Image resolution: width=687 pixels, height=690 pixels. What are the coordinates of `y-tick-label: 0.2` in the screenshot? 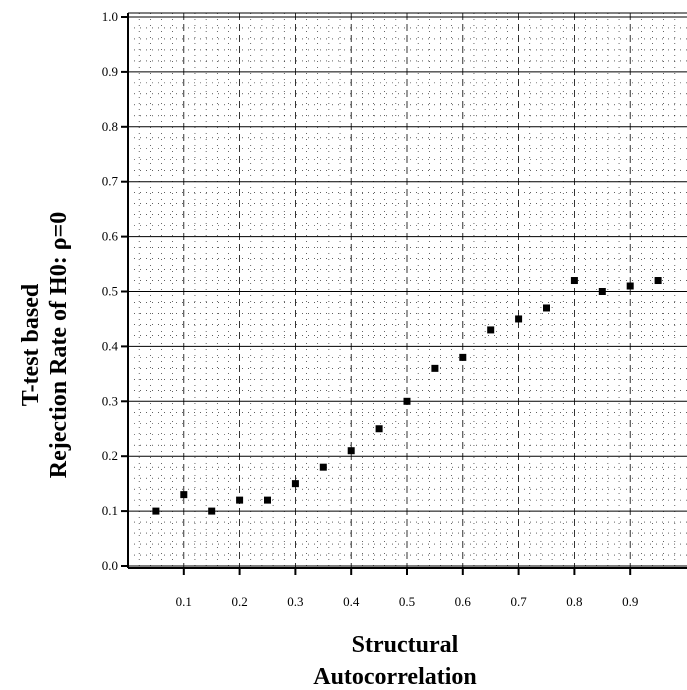 It's located at (110, 455).